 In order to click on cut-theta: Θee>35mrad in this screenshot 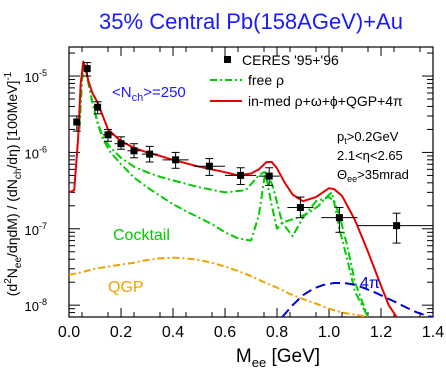, I will do `click(373, 175)`.